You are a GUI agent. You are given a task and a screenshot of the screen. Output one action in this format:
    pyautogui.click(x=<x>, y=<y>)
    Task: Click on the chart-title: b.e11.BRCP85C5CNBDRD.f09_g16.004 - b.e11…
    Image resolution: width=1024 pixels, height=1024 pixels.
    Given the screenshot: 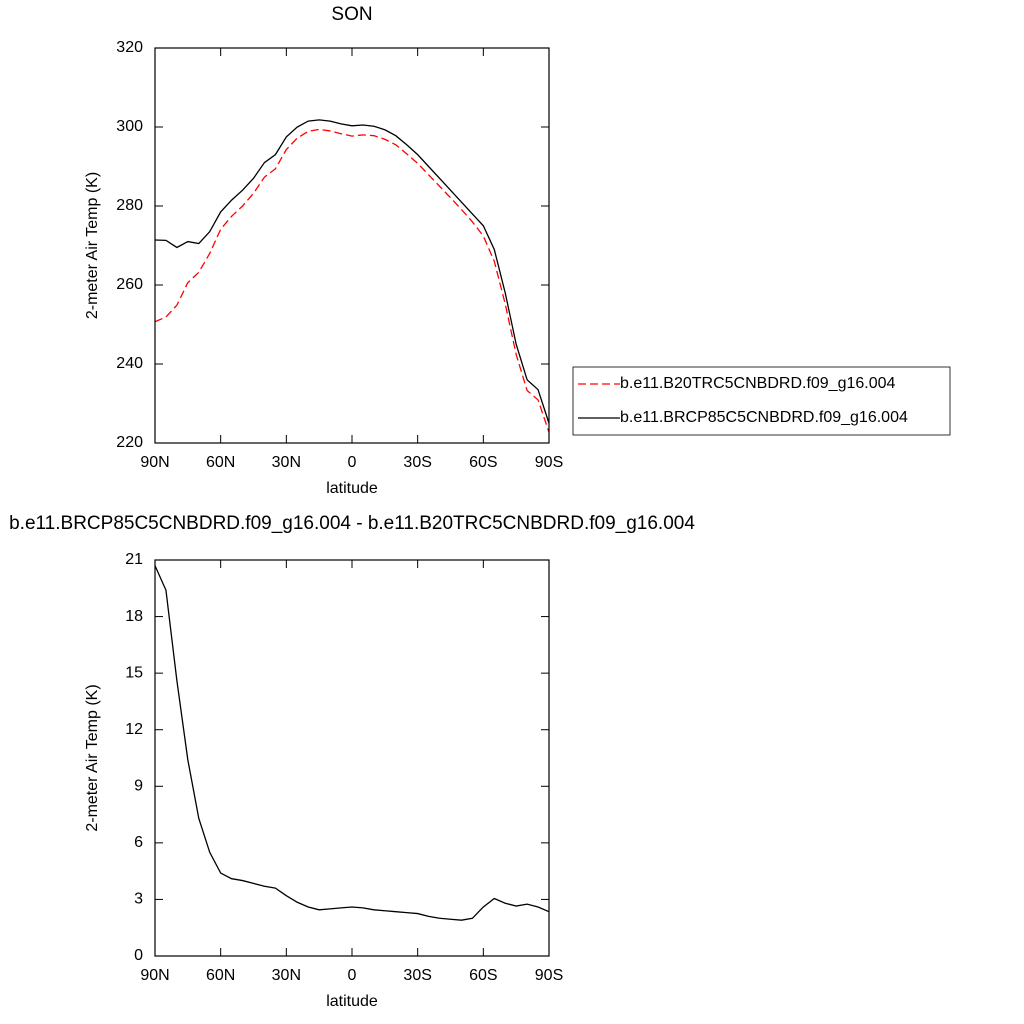 What is the action you would take?
    pyautogui.click(x=352, y=523)
    